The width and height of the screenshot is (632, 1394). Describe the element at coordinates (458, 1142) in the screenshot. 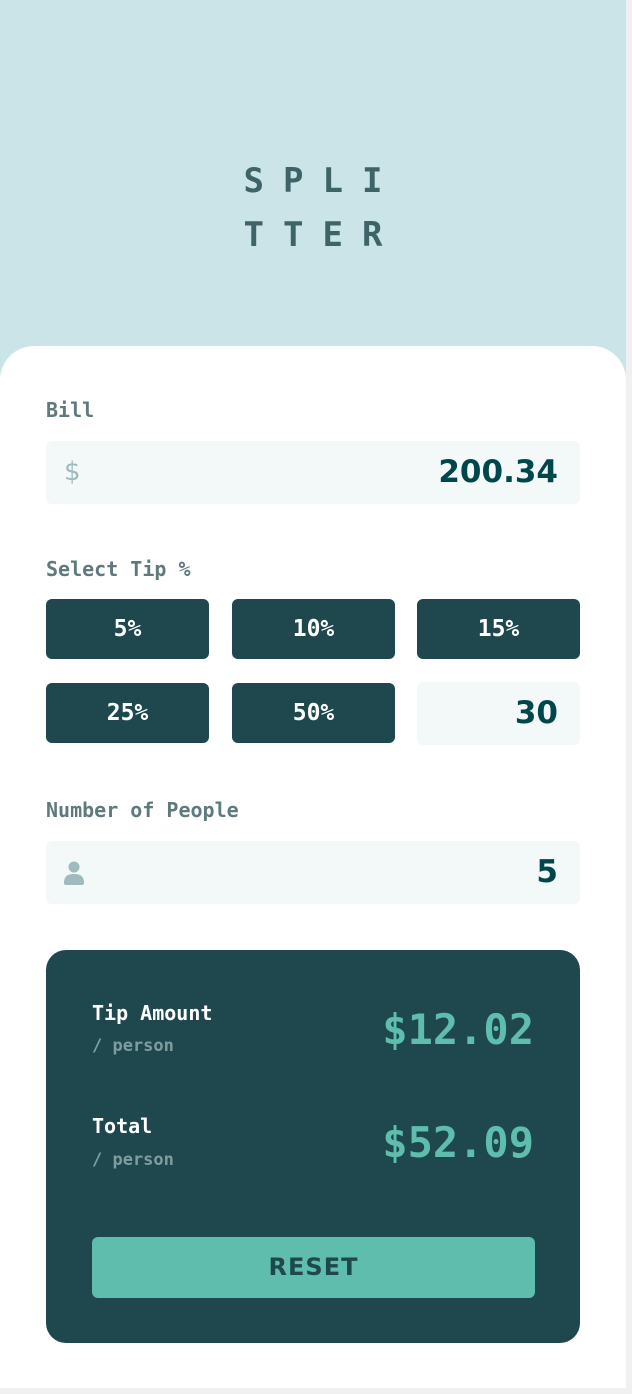

I see `total-value: $52.09` at that location.